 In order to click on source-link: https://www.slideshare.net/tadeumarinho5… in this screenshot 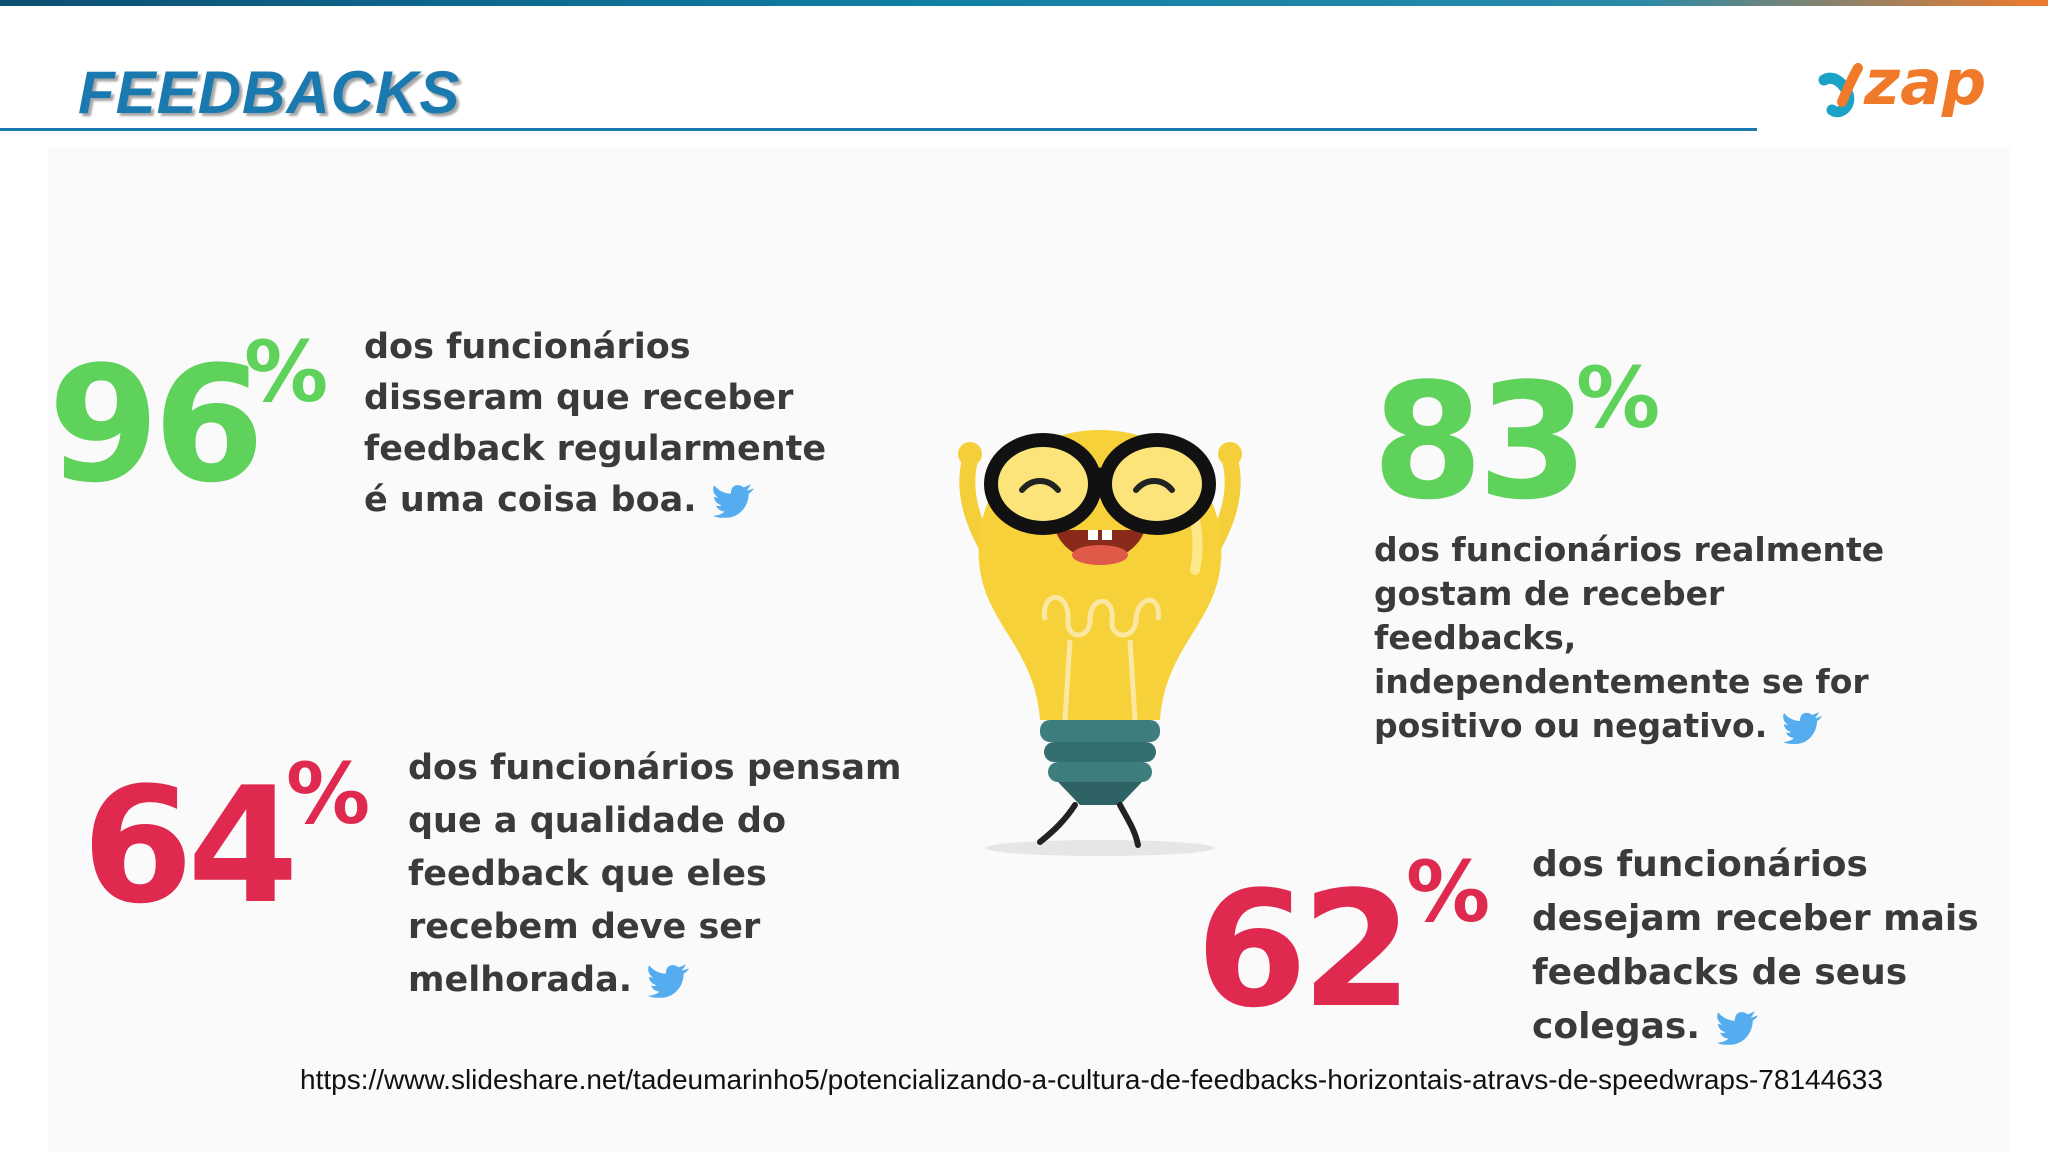, I will do `click(1091, 1079)`.